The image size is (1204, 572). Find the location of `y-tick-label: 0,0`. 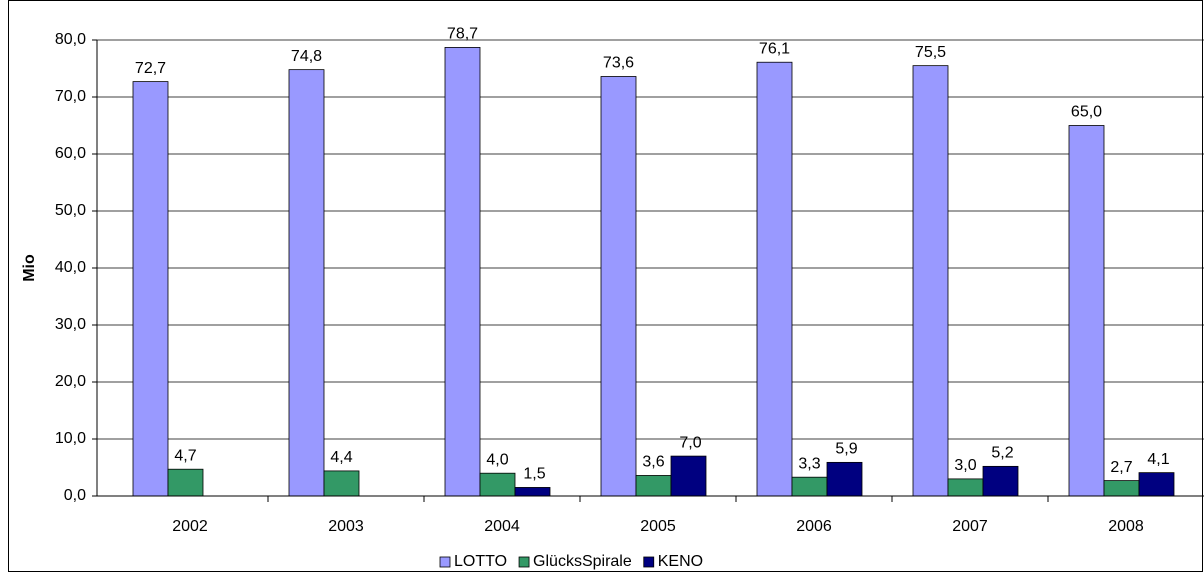

y-tick-label: 0,0 is located at coordinates (75, 495).